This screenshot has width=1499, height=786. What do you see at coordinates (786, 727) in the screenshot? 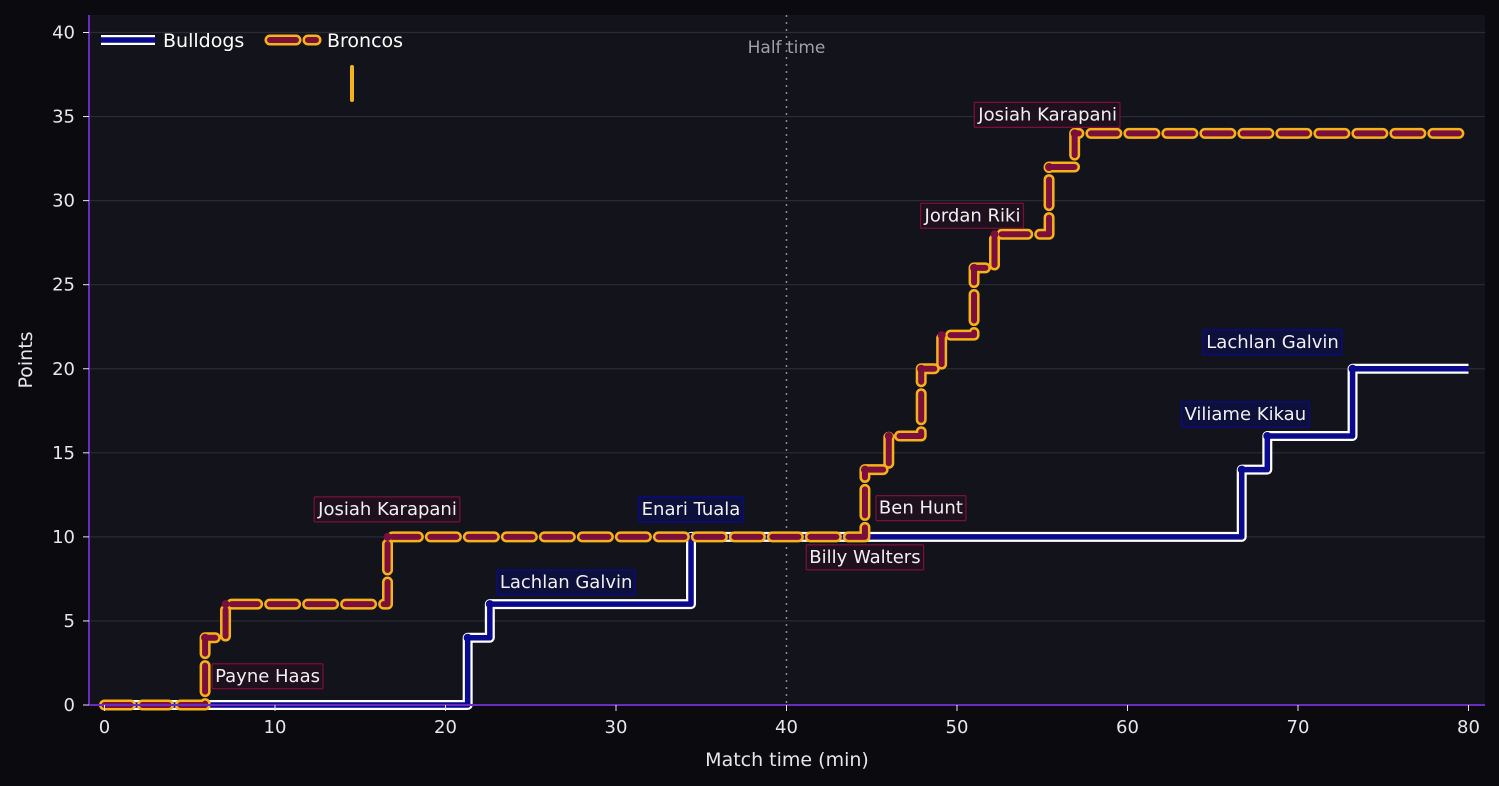
I see `x-tick-label: 40` at bounding box center [786, 727].